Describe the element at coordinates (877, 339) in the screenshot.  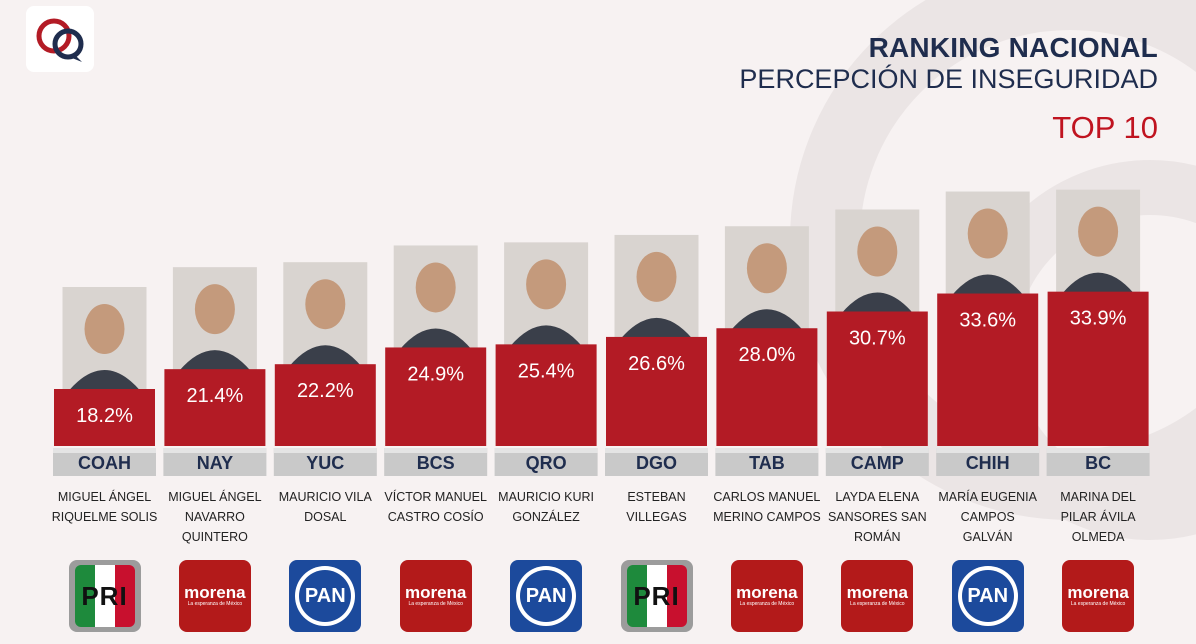
I see `bar-value-label: 30.7%` at that location.